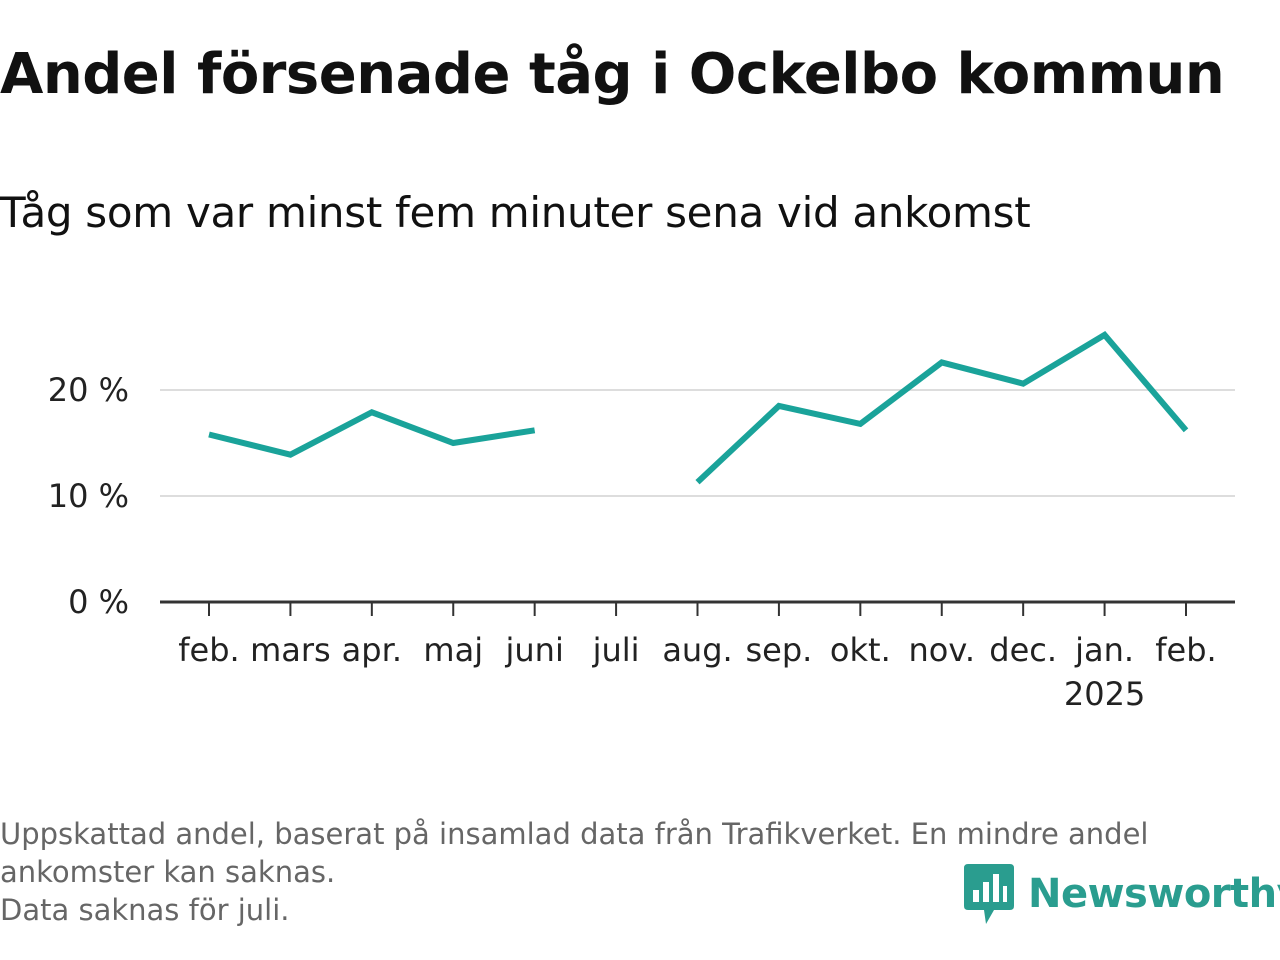 The height and width of the screenshot is (960, 1280). I want to click on chart-title: Andel försenade tåg i Ockelbo kommun, so click(612, 74).